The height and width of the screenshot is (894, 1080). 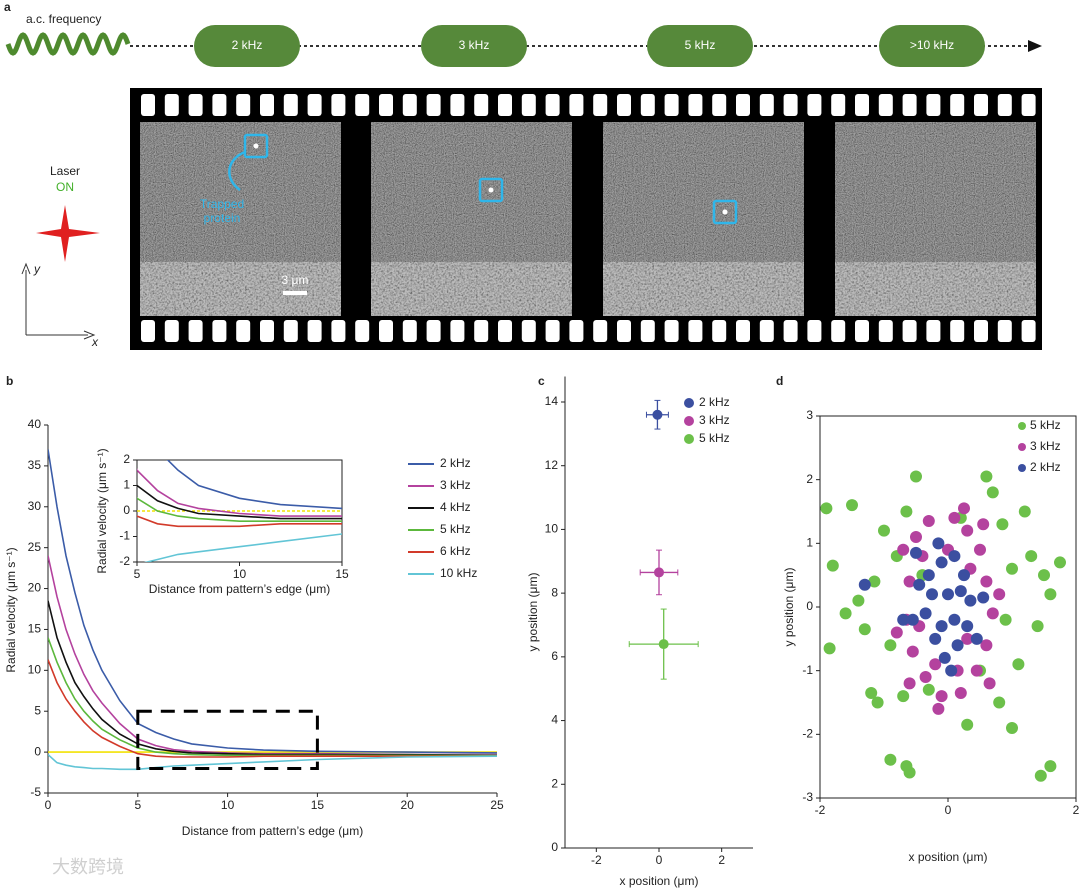 What do you see at coordinates (11, 609) in the screenshot?
I see `y-axis-label: Radial velocity (μm s⁻¹)` at bounding box center [11, 609].